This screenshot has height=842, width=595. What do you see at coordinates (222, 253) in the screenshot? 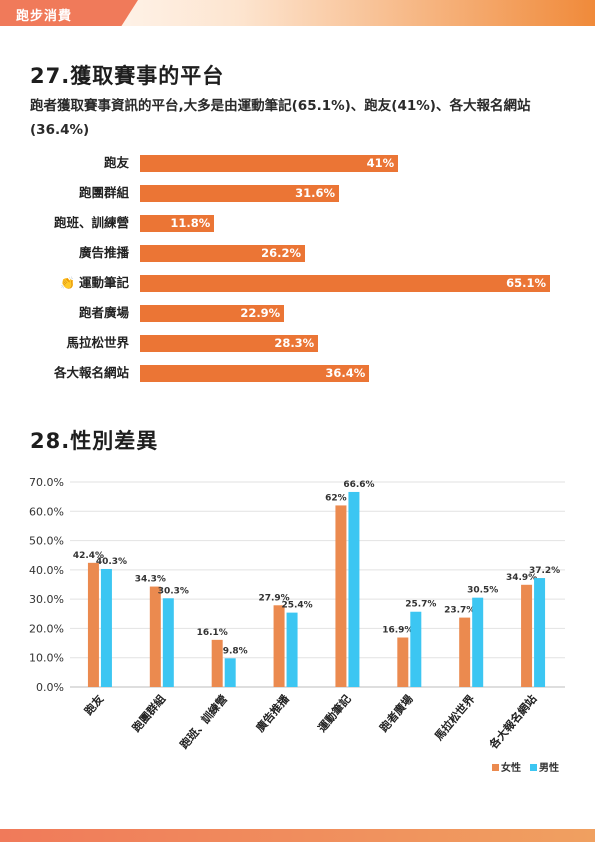
I see `hbar: 26.2%` at bounding box center [222, 253].